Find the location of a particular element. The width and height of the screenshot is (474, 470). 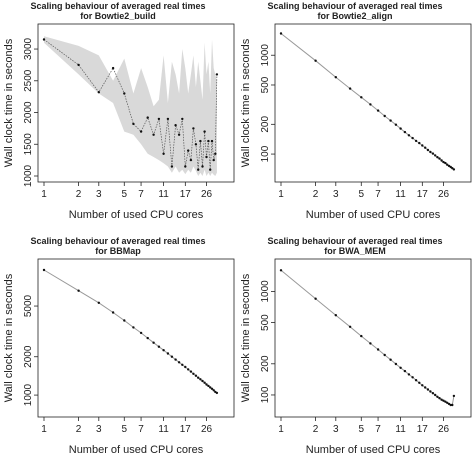

y-tick-label: 500 is located at coordinates (265, 322).